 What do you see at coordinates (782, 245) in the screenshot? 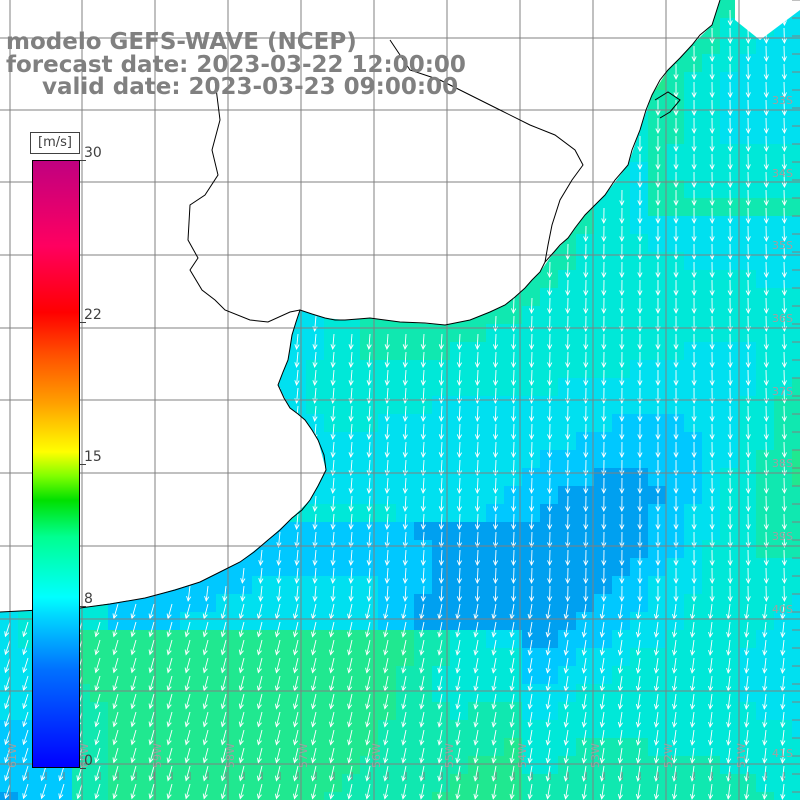
I see `latitude-label: 35S` at bounding box center [782, 245].